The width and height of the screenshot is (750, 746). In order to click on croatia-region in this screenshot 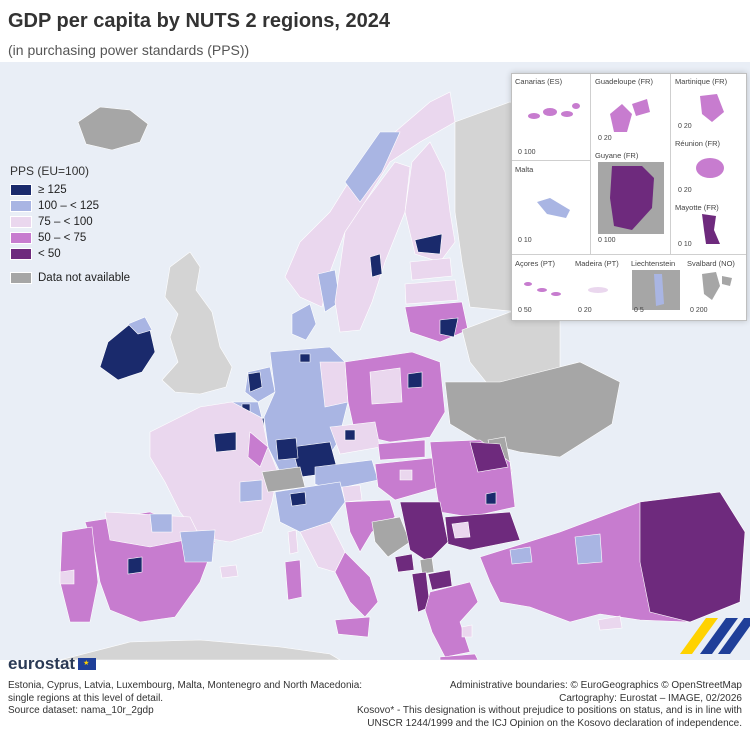, I will do `click(370, 526)`.